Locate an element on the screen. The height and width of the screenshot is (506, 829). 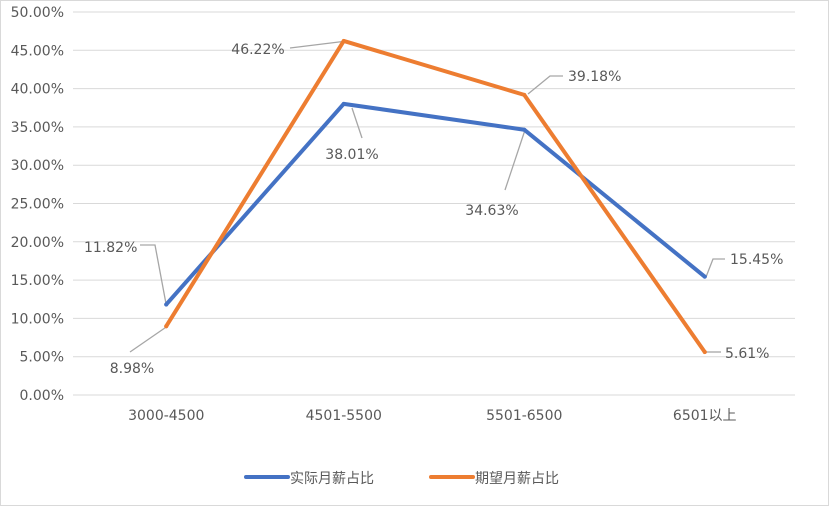
y-tick-label: 40.00% is located at coordinates (37, 90).